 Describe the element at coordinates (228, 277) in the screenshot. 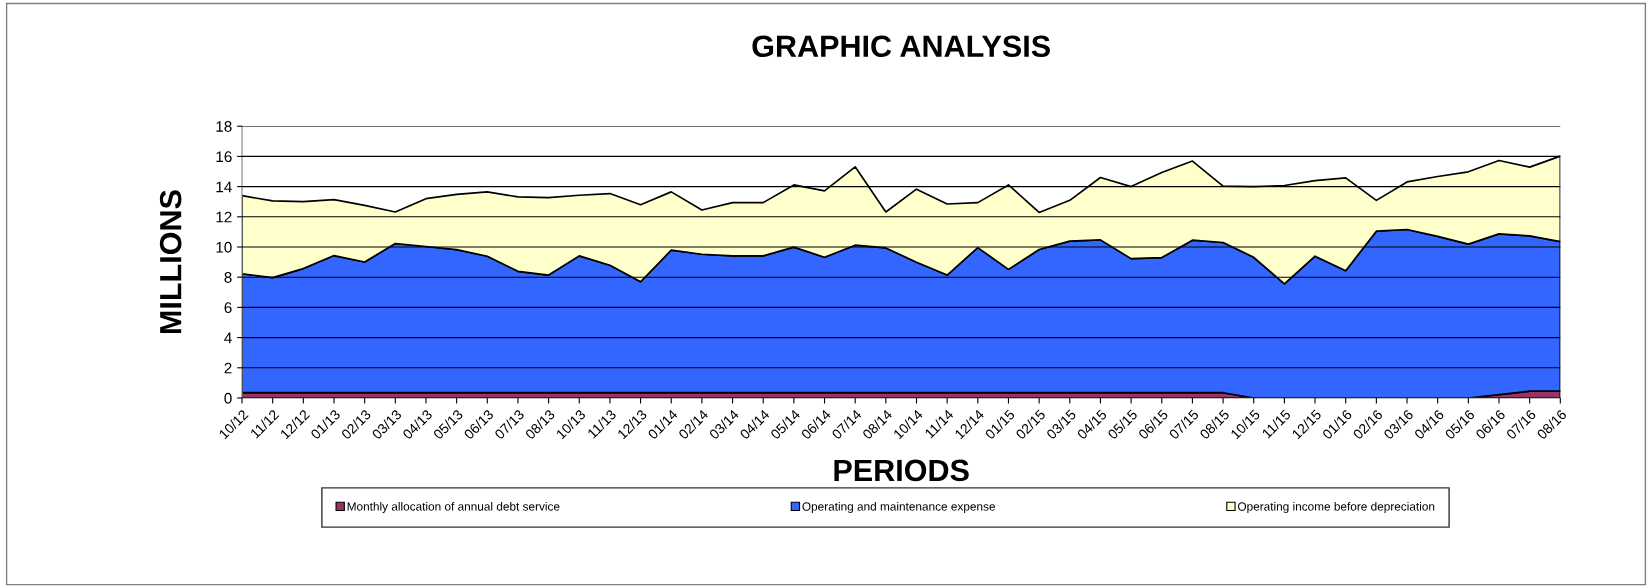

I see `y-tick-label: 8` at that location.